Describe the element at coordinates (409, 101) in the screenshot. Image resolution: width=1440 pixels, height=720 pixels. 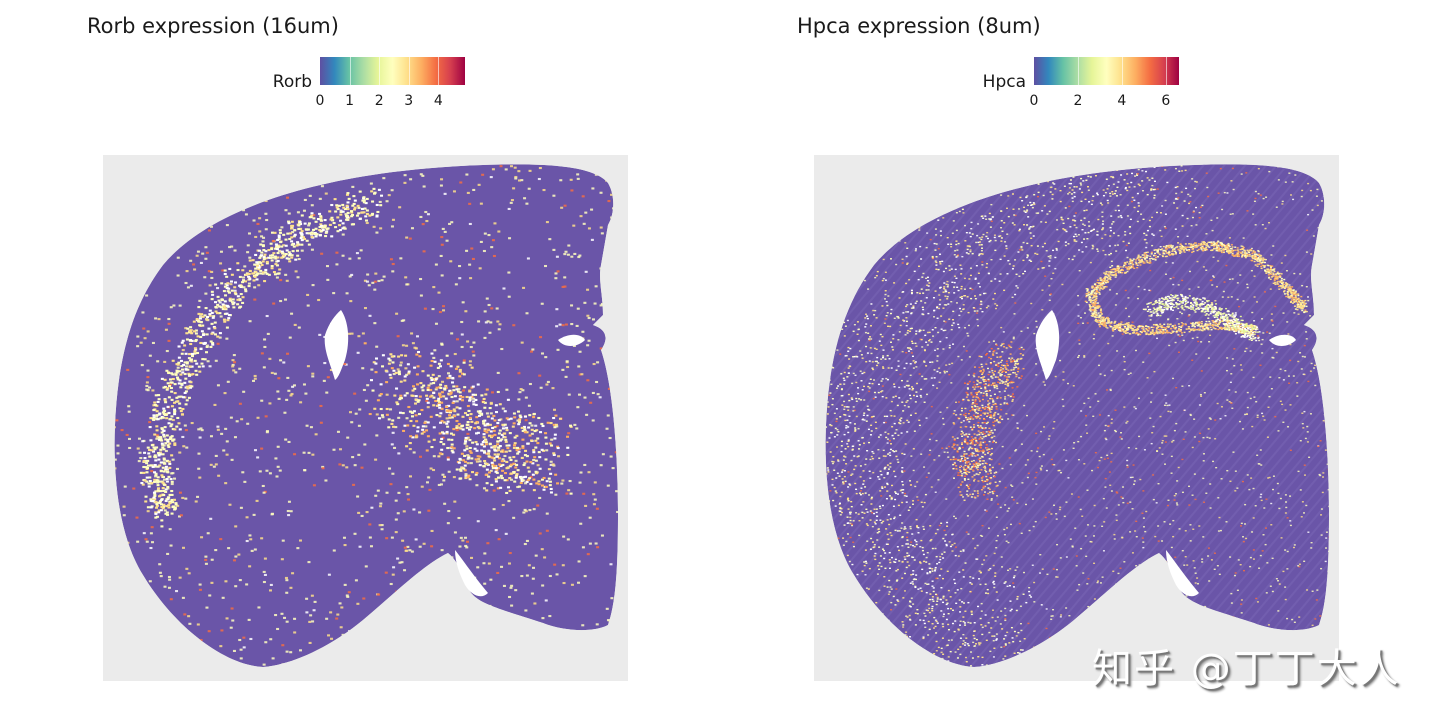
I see `colorbar-tick-label: 3` at that location.